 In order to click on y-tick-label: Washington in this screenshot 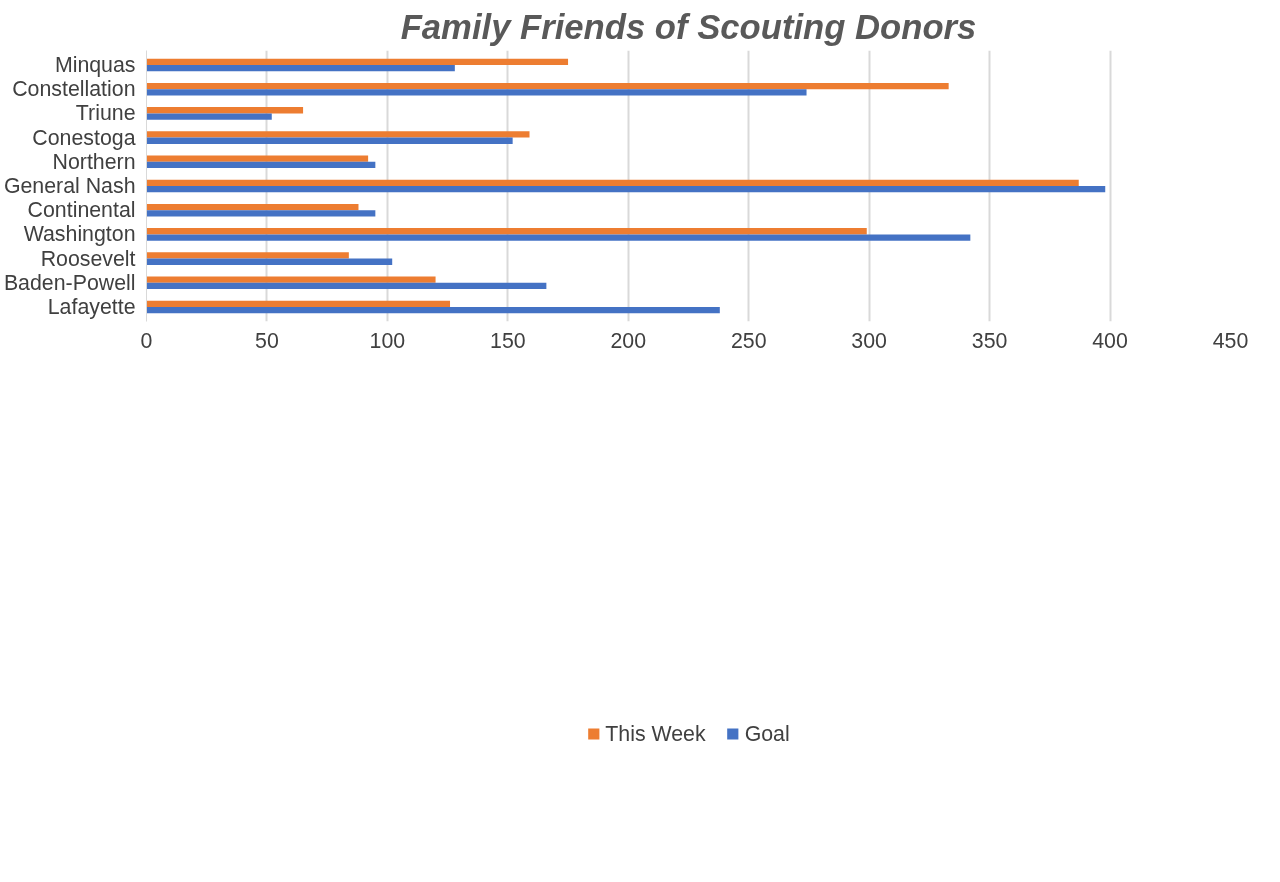, I will do `click(79, 234)`.